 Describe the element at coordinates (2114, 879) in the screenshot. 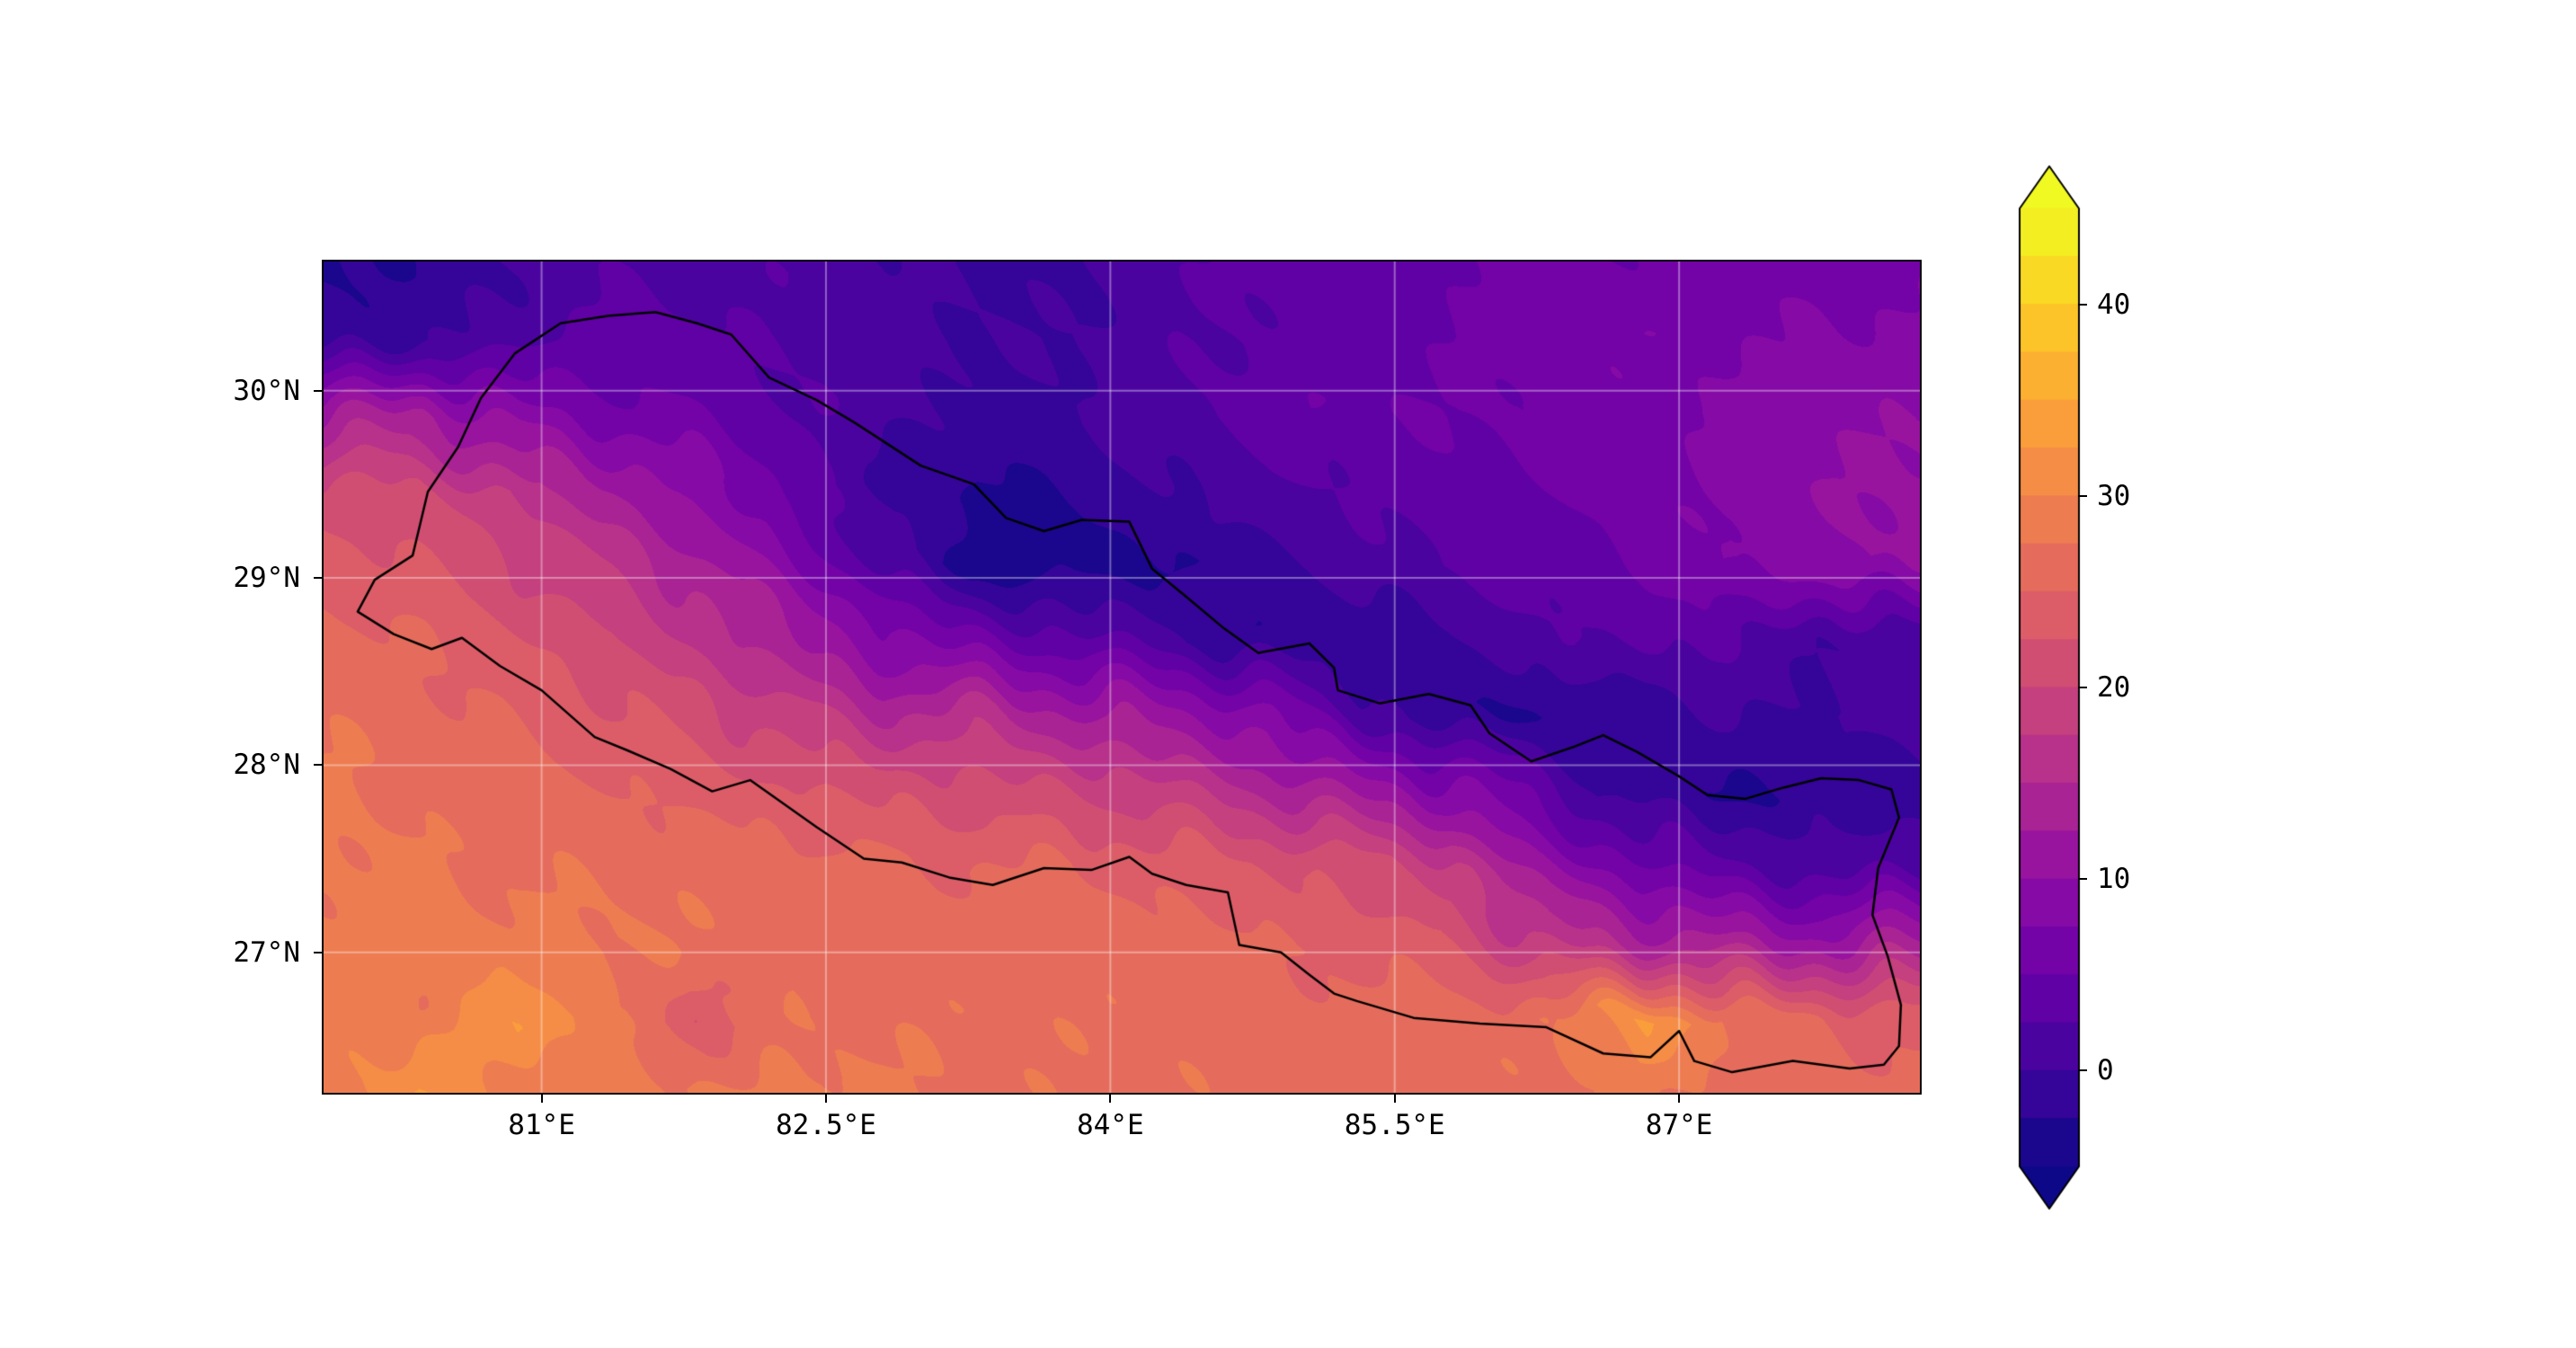

I see `colorbar-tick-label: 10` at that location.